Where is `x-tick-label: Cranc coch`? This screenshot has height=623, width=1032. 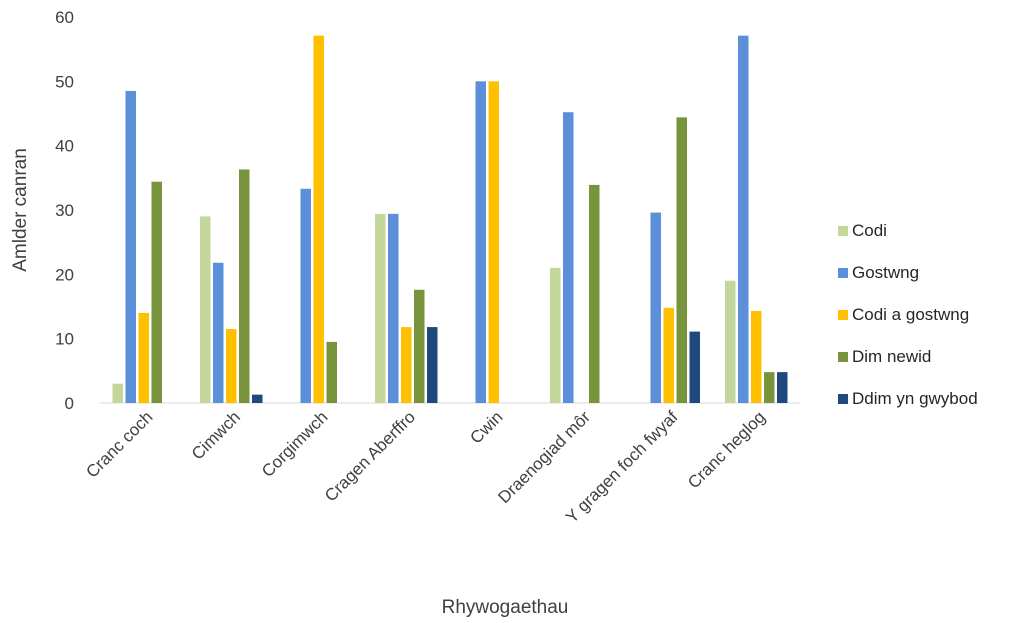
x-tick-label: Cranc coch is located at coordinates (119, 444).